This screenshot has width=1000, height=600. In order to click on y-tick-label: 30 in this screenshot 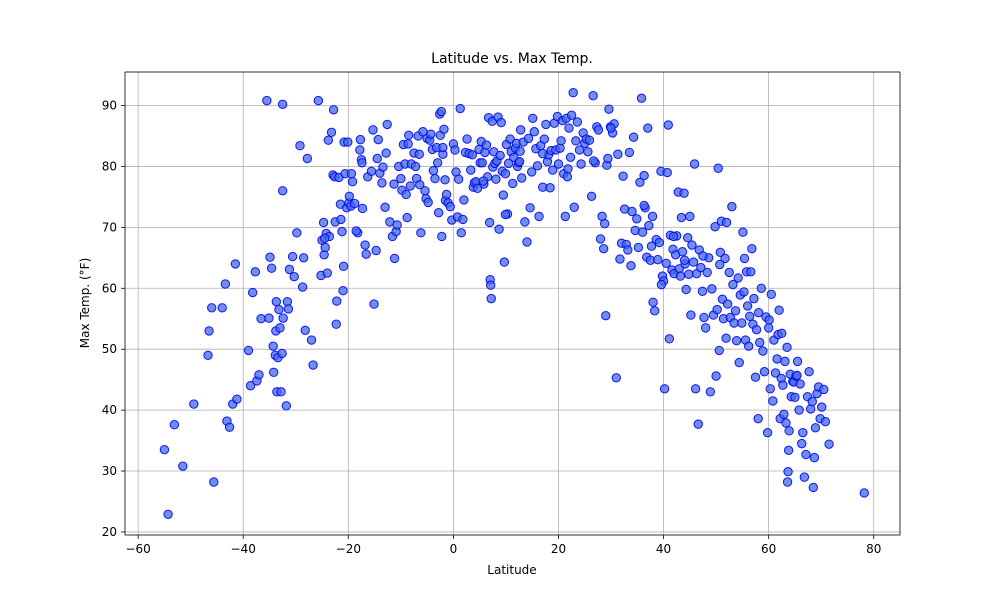, I will do `click(109, 471)`.